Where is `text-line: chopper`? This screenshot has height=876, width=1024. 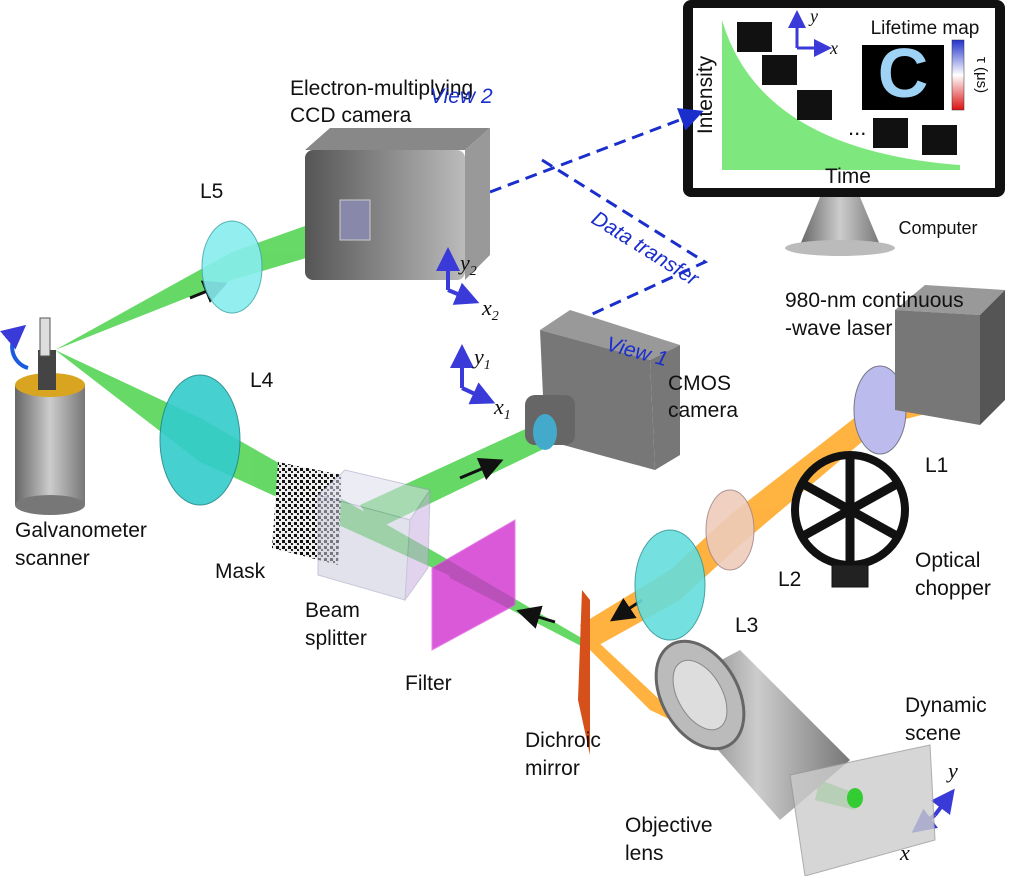 text-line: chopper is located at coordinates (953, 588).